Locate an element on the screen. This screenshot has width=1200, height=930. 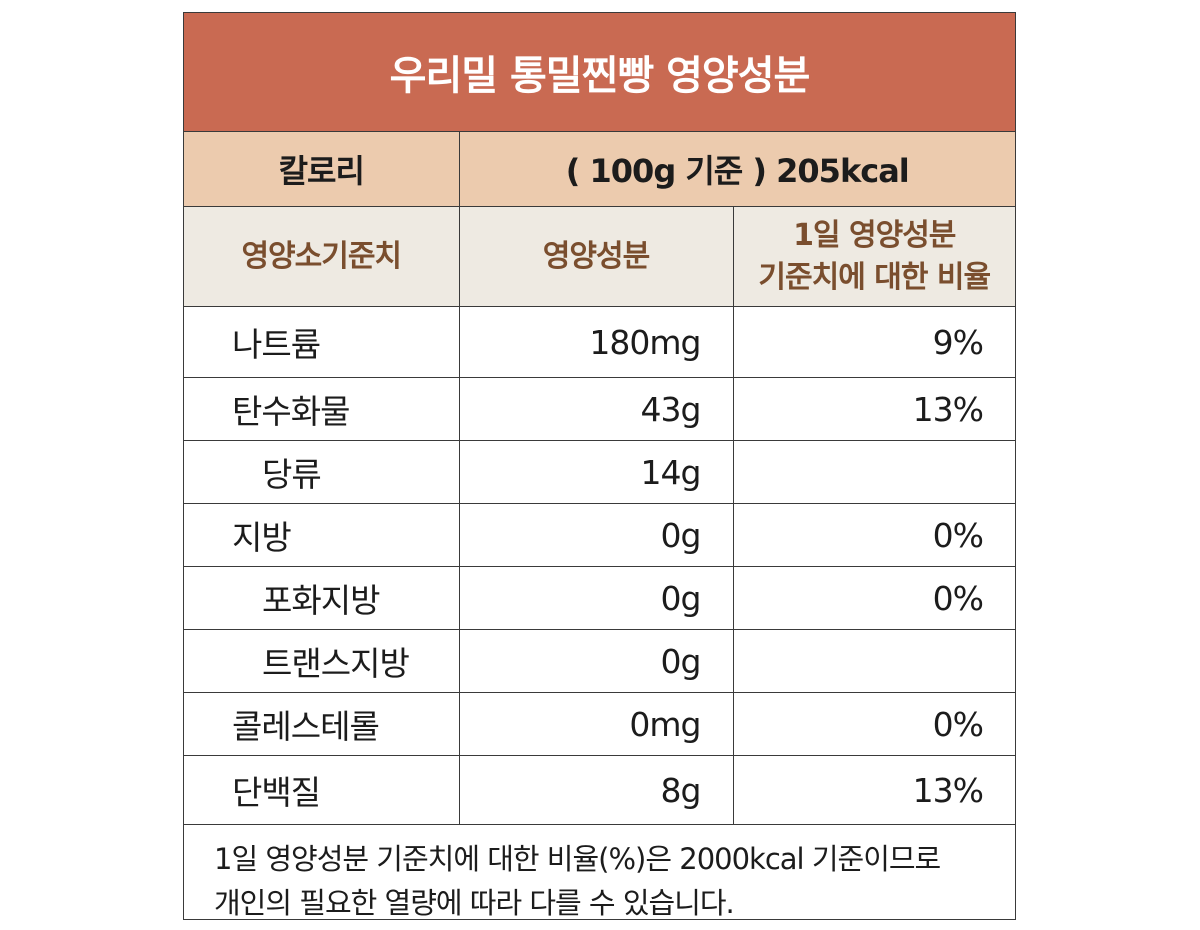
nutrient-name: 콜레스테롤 is located at coordinates (322, 724).